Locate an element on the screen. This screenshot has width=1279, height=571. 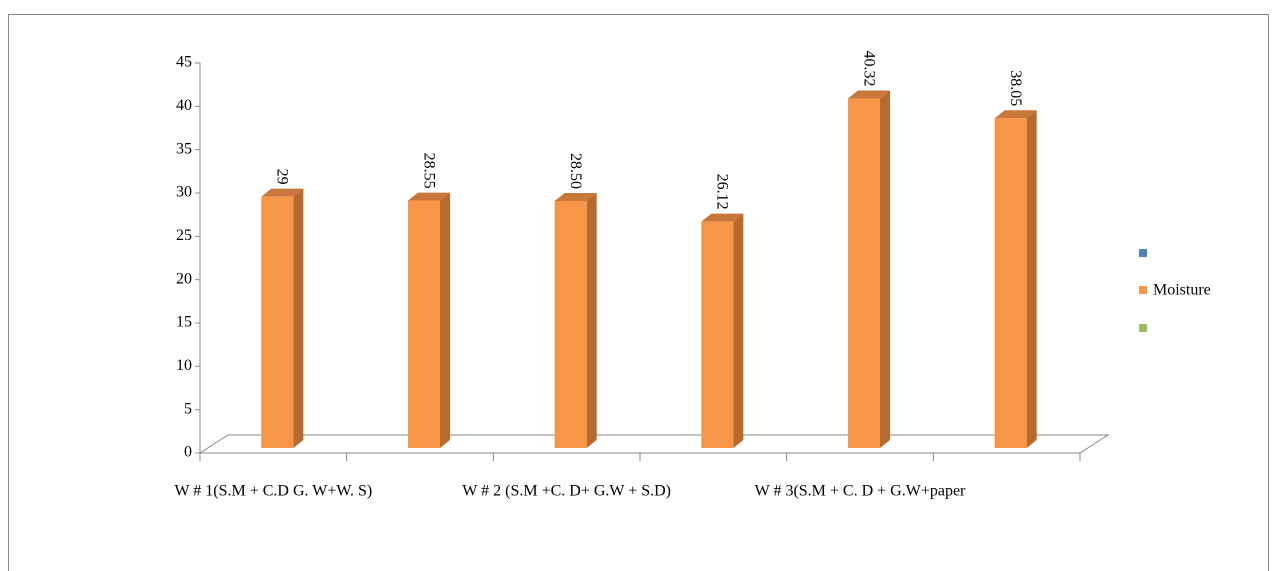
y-tick-label: 10 is located at coordinates (184, 365).